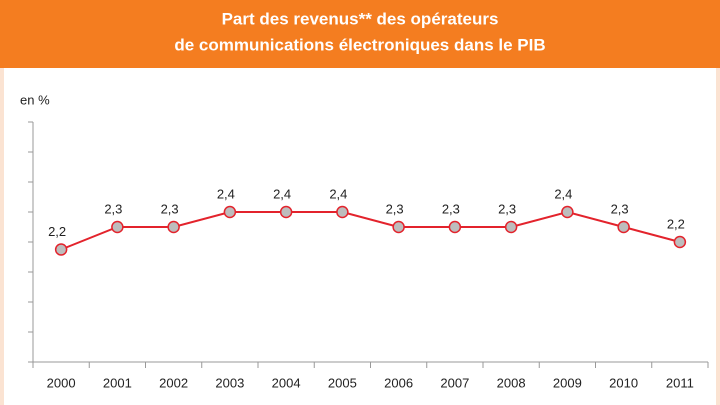 The image size is (720, 405). I want to click on line, so click(370, 230).